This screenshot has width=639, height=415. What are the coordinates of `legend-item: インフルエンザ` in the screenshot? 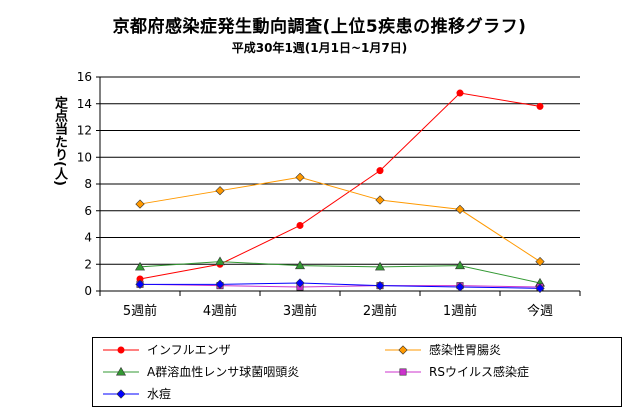 It's located at (167, 350).